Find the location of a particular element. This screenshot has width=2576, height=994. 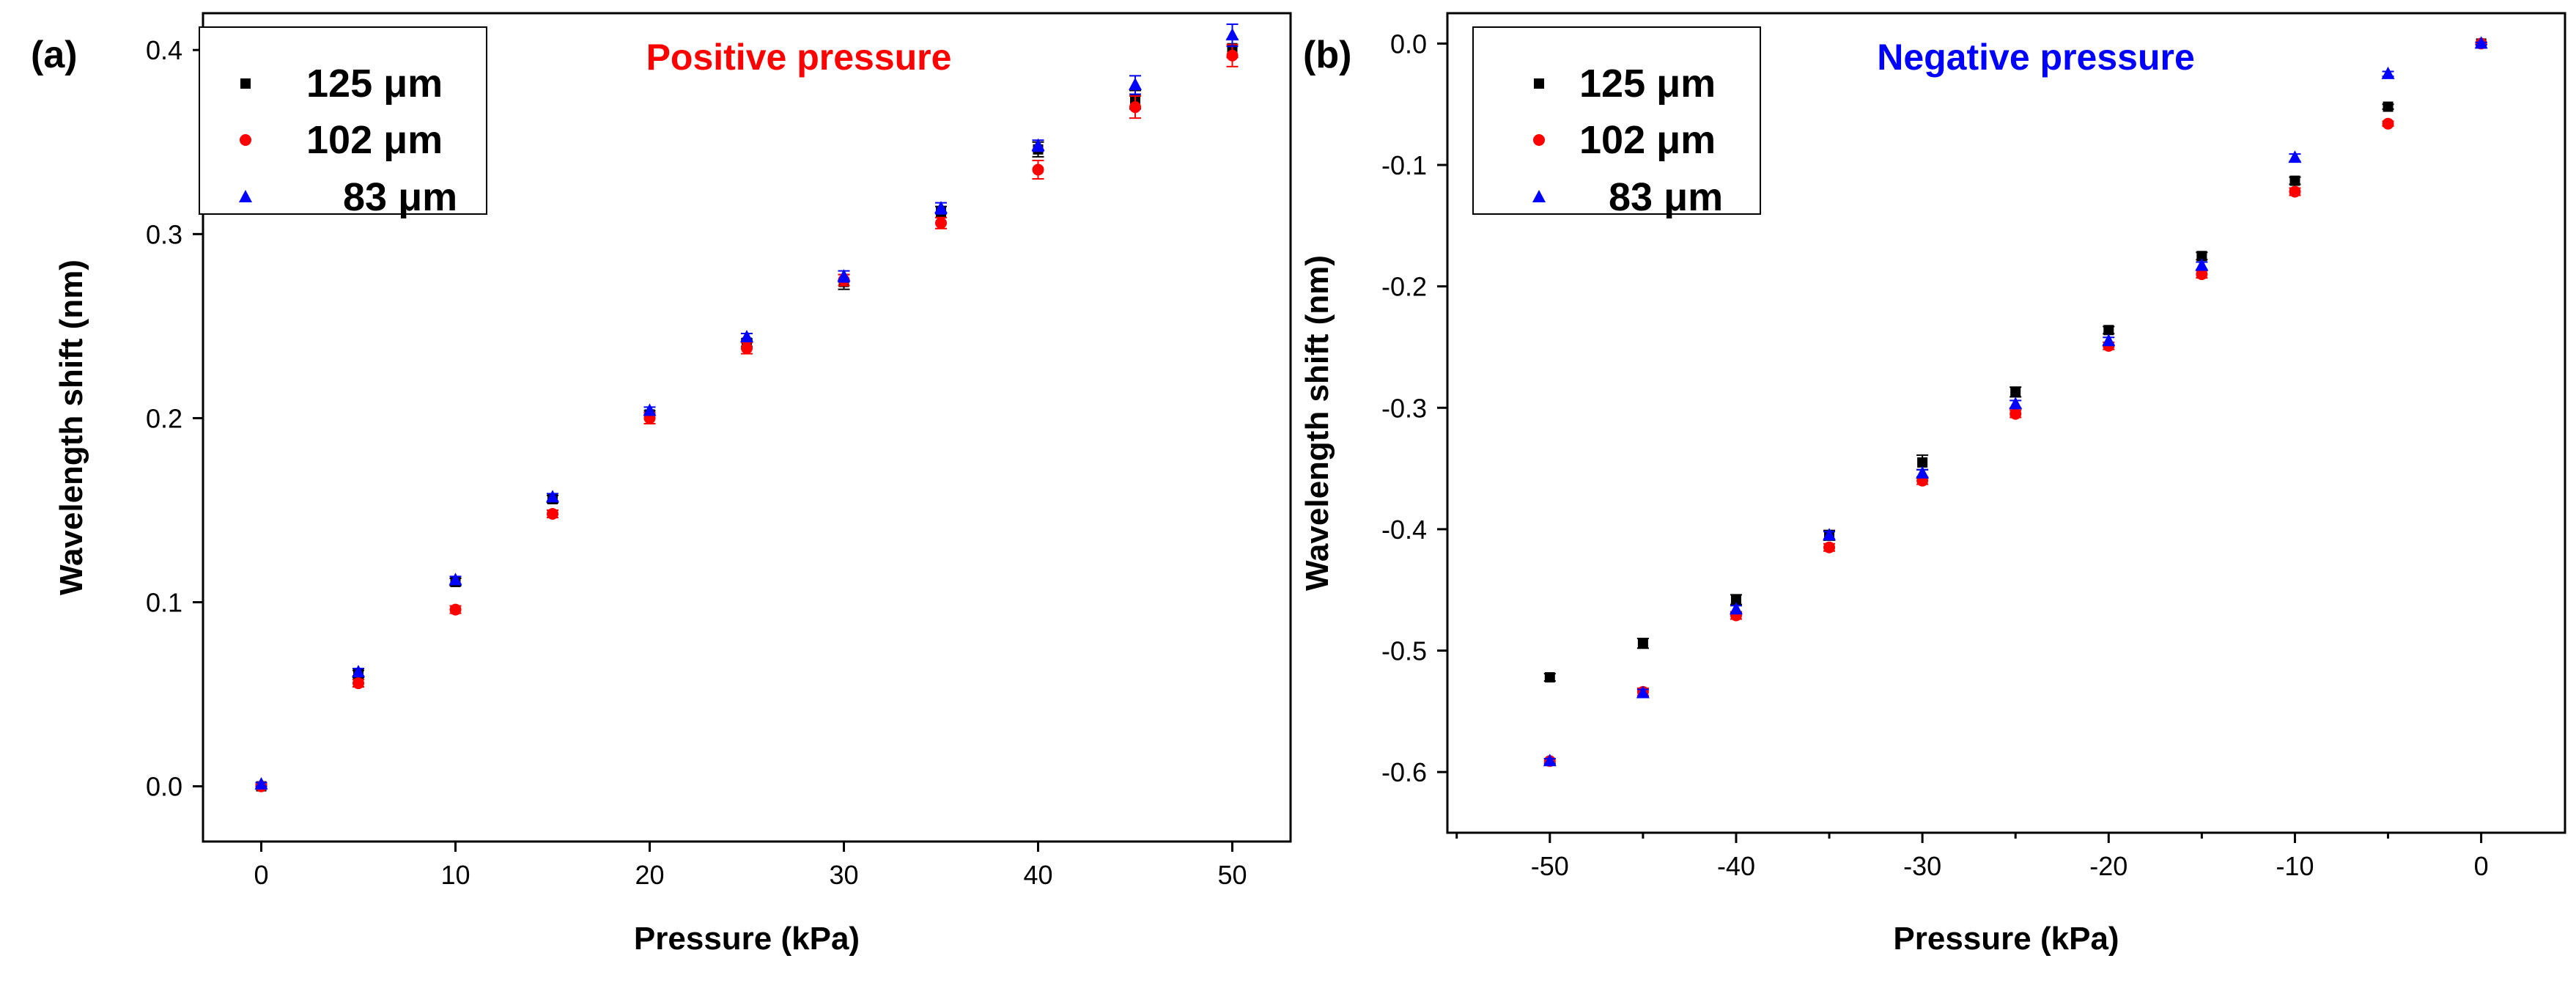

x-tick-label: -10 is located at coordinates (2295, 866).